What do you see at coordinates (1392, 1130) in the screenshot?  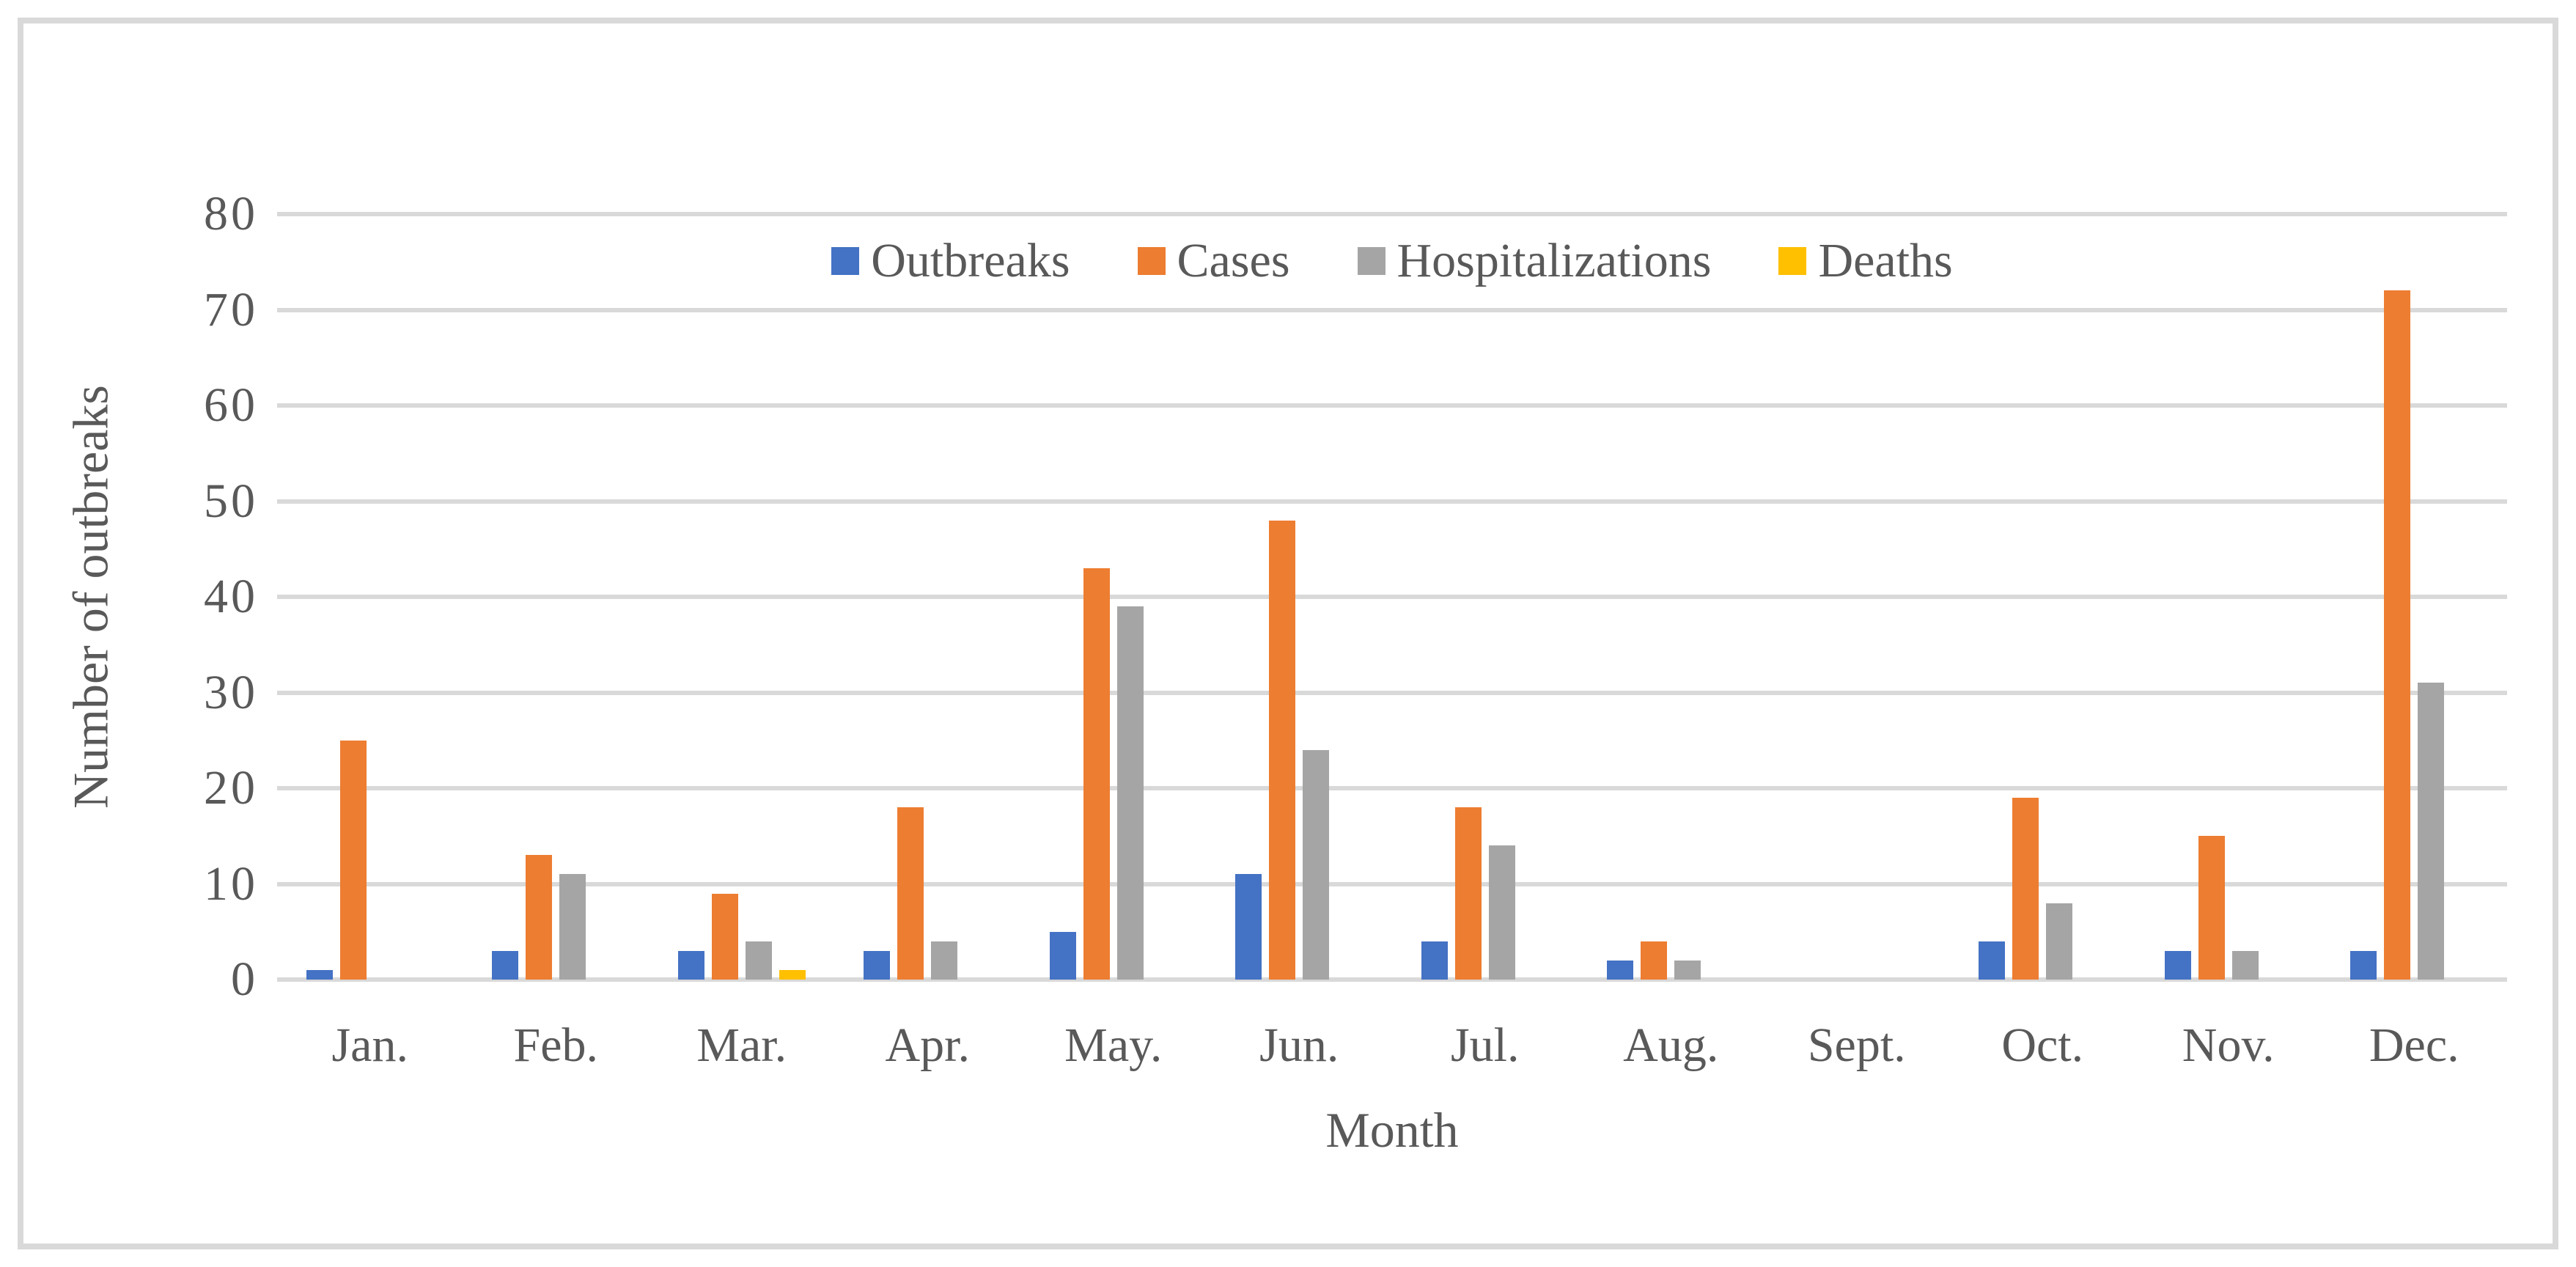 I see `x-axis-title: Month` at bounding box center [1392, 1130].